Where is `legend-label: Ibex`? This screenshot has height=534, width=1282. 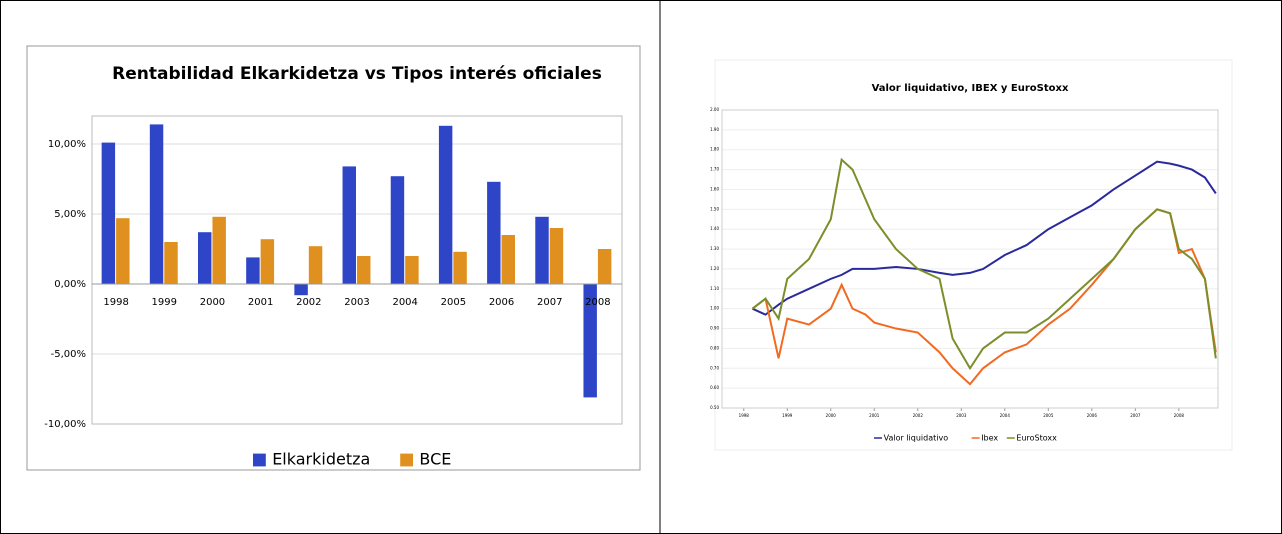
legend-label: Ibex is located at coordinates (989, 438).